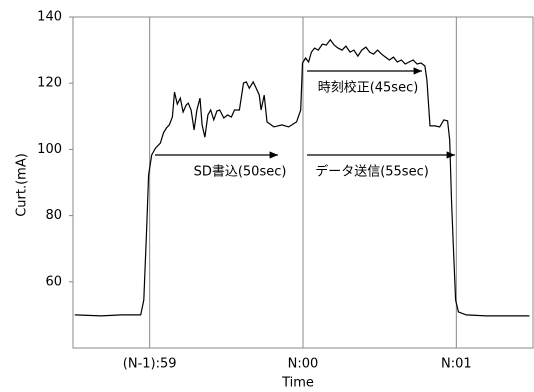 Image resolution: width=534 pixels, height=392 pixels. What do you see at coordinates (49, 17) in the screenshot?
I see `y-tick-label: 140` at bounding box center [49, 17].